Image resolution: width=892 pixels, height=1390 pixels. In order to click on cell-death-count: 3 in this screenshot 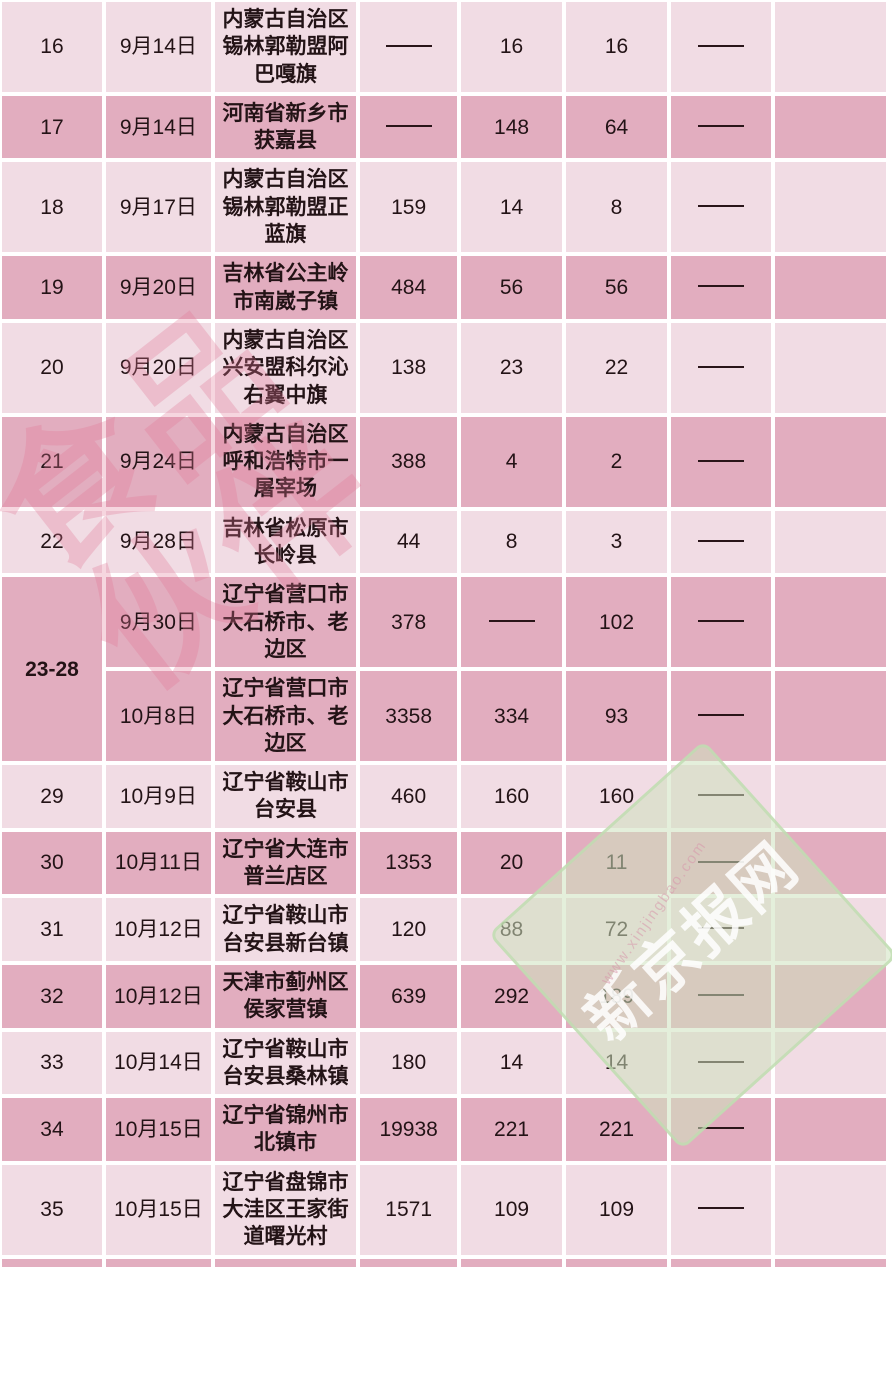, I will do `click(616, 542)`.